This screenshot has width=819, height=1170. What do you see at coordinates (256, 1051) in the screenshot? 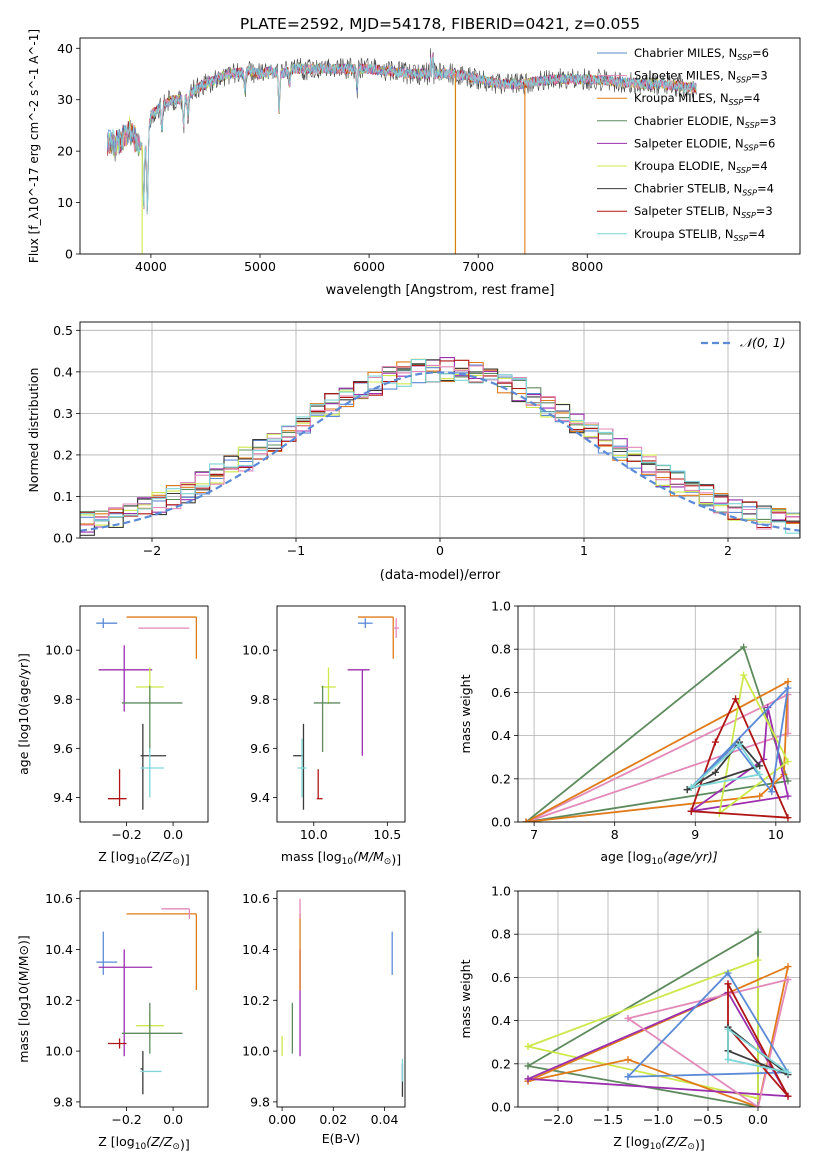
I see `mass_vs_EBV-ytick-label: 10.0` at bounding box center [256, 1051].